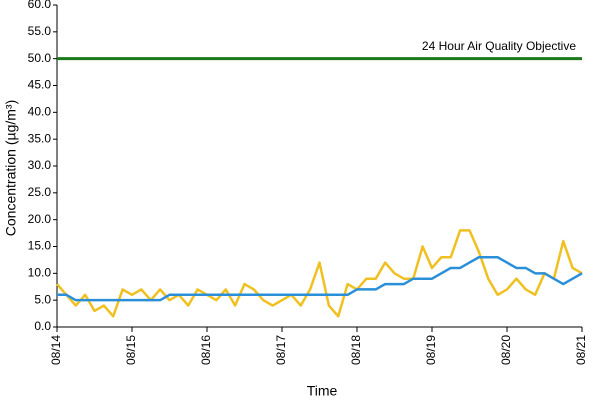 The width and height of the screenshot is (600, 400). I want to click on y-tick-label: 25.0, so click(40, 192).